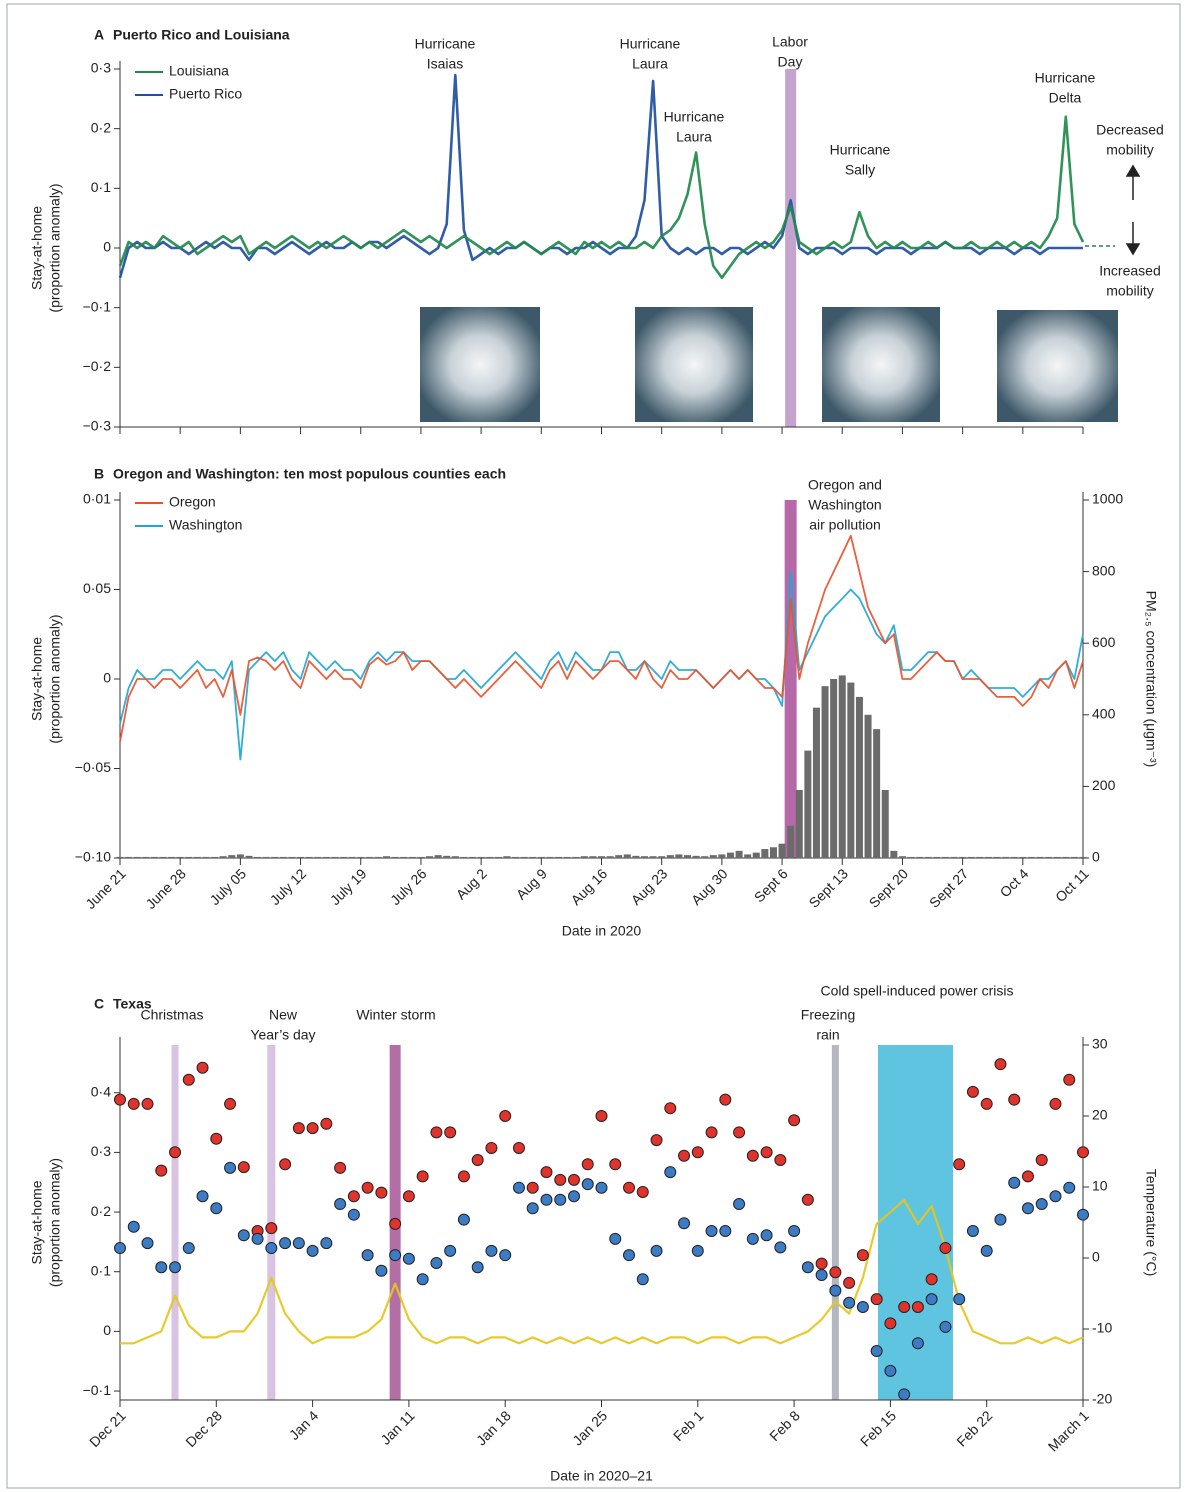 The height and width of the screenshot is (1492, 1187). I want to click on y2-tick-label: 600, so click(1104, 642).